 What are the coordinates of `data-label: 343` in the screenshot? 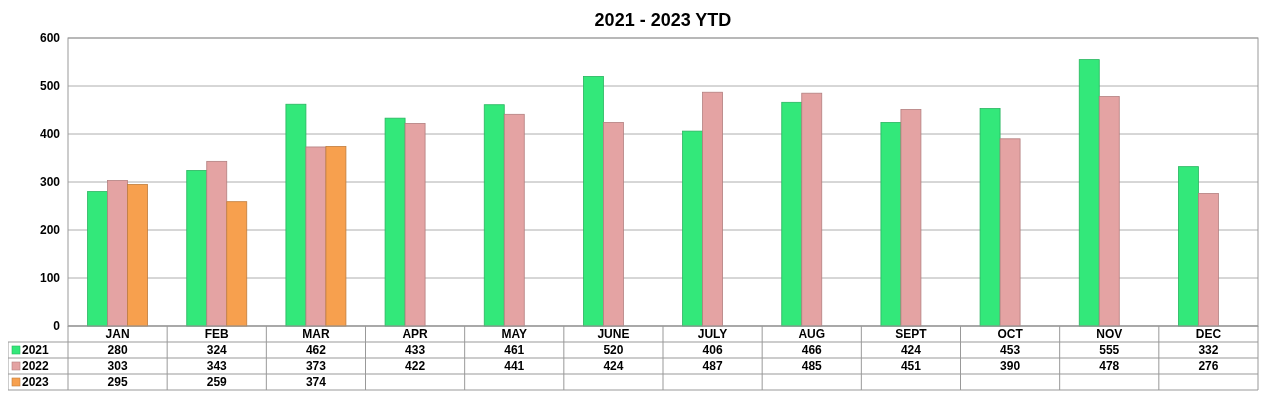 It's located at (217, 366).